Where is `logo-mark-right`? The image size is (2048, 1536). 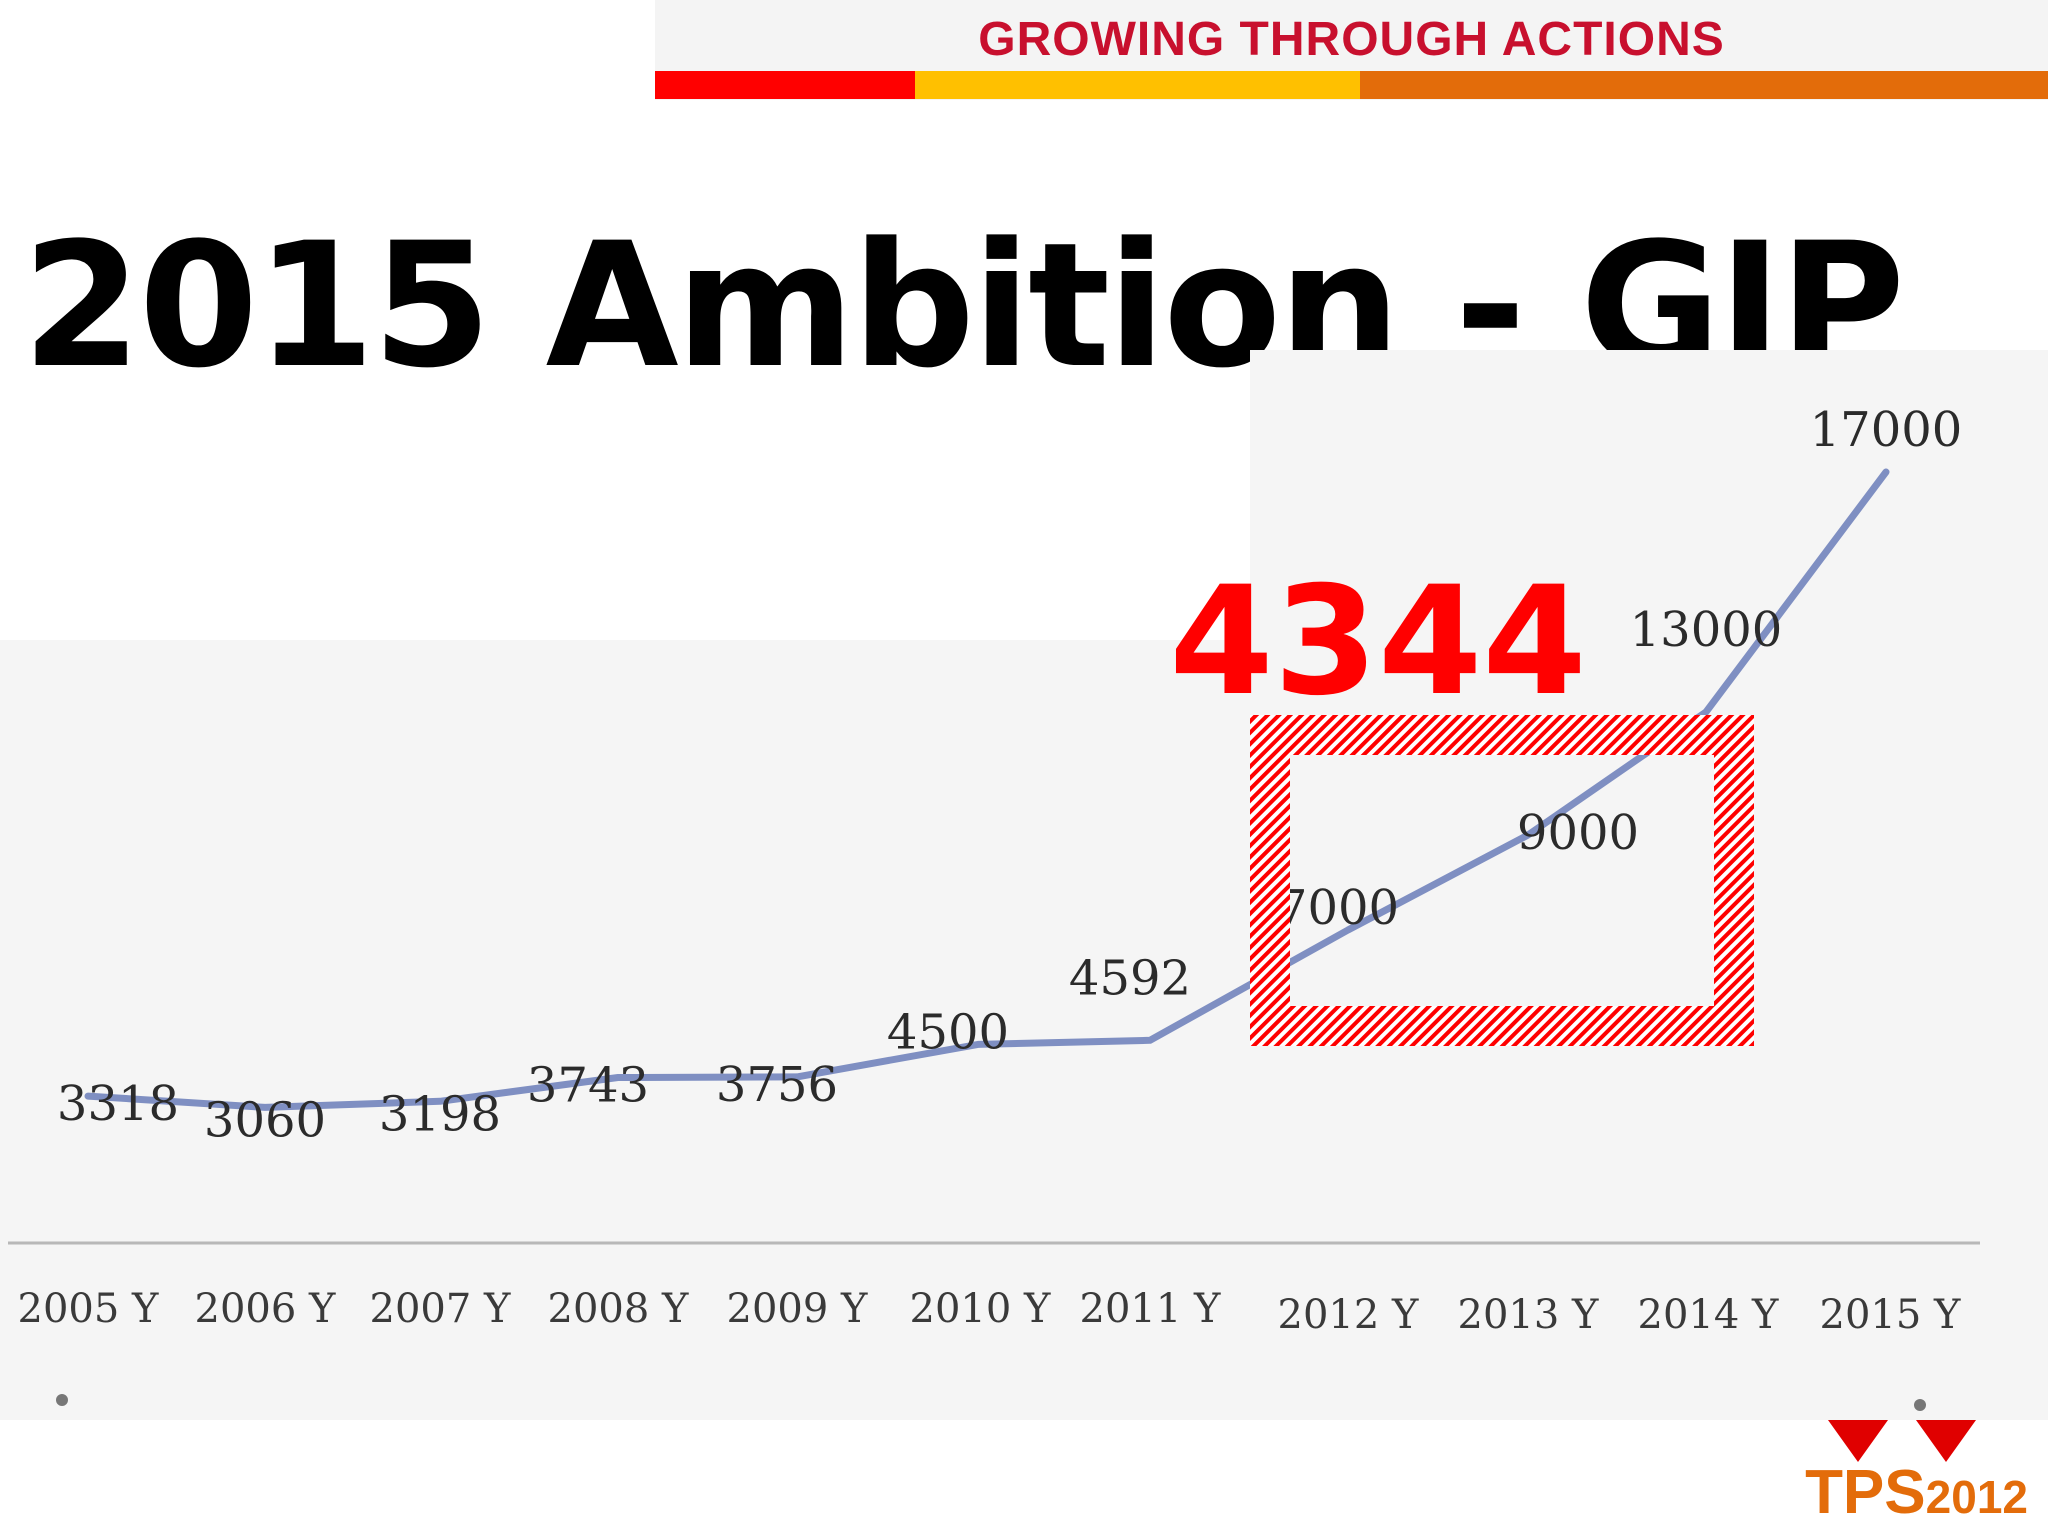
logo-mark-right is located at coordinates (1946, 1441).